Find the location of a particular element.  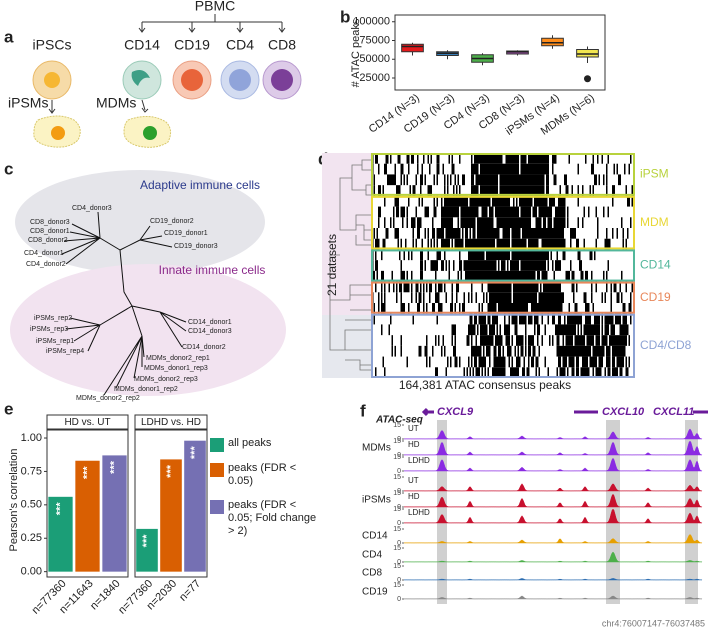

cd4-nucleus is located at coordinates (240, 80).